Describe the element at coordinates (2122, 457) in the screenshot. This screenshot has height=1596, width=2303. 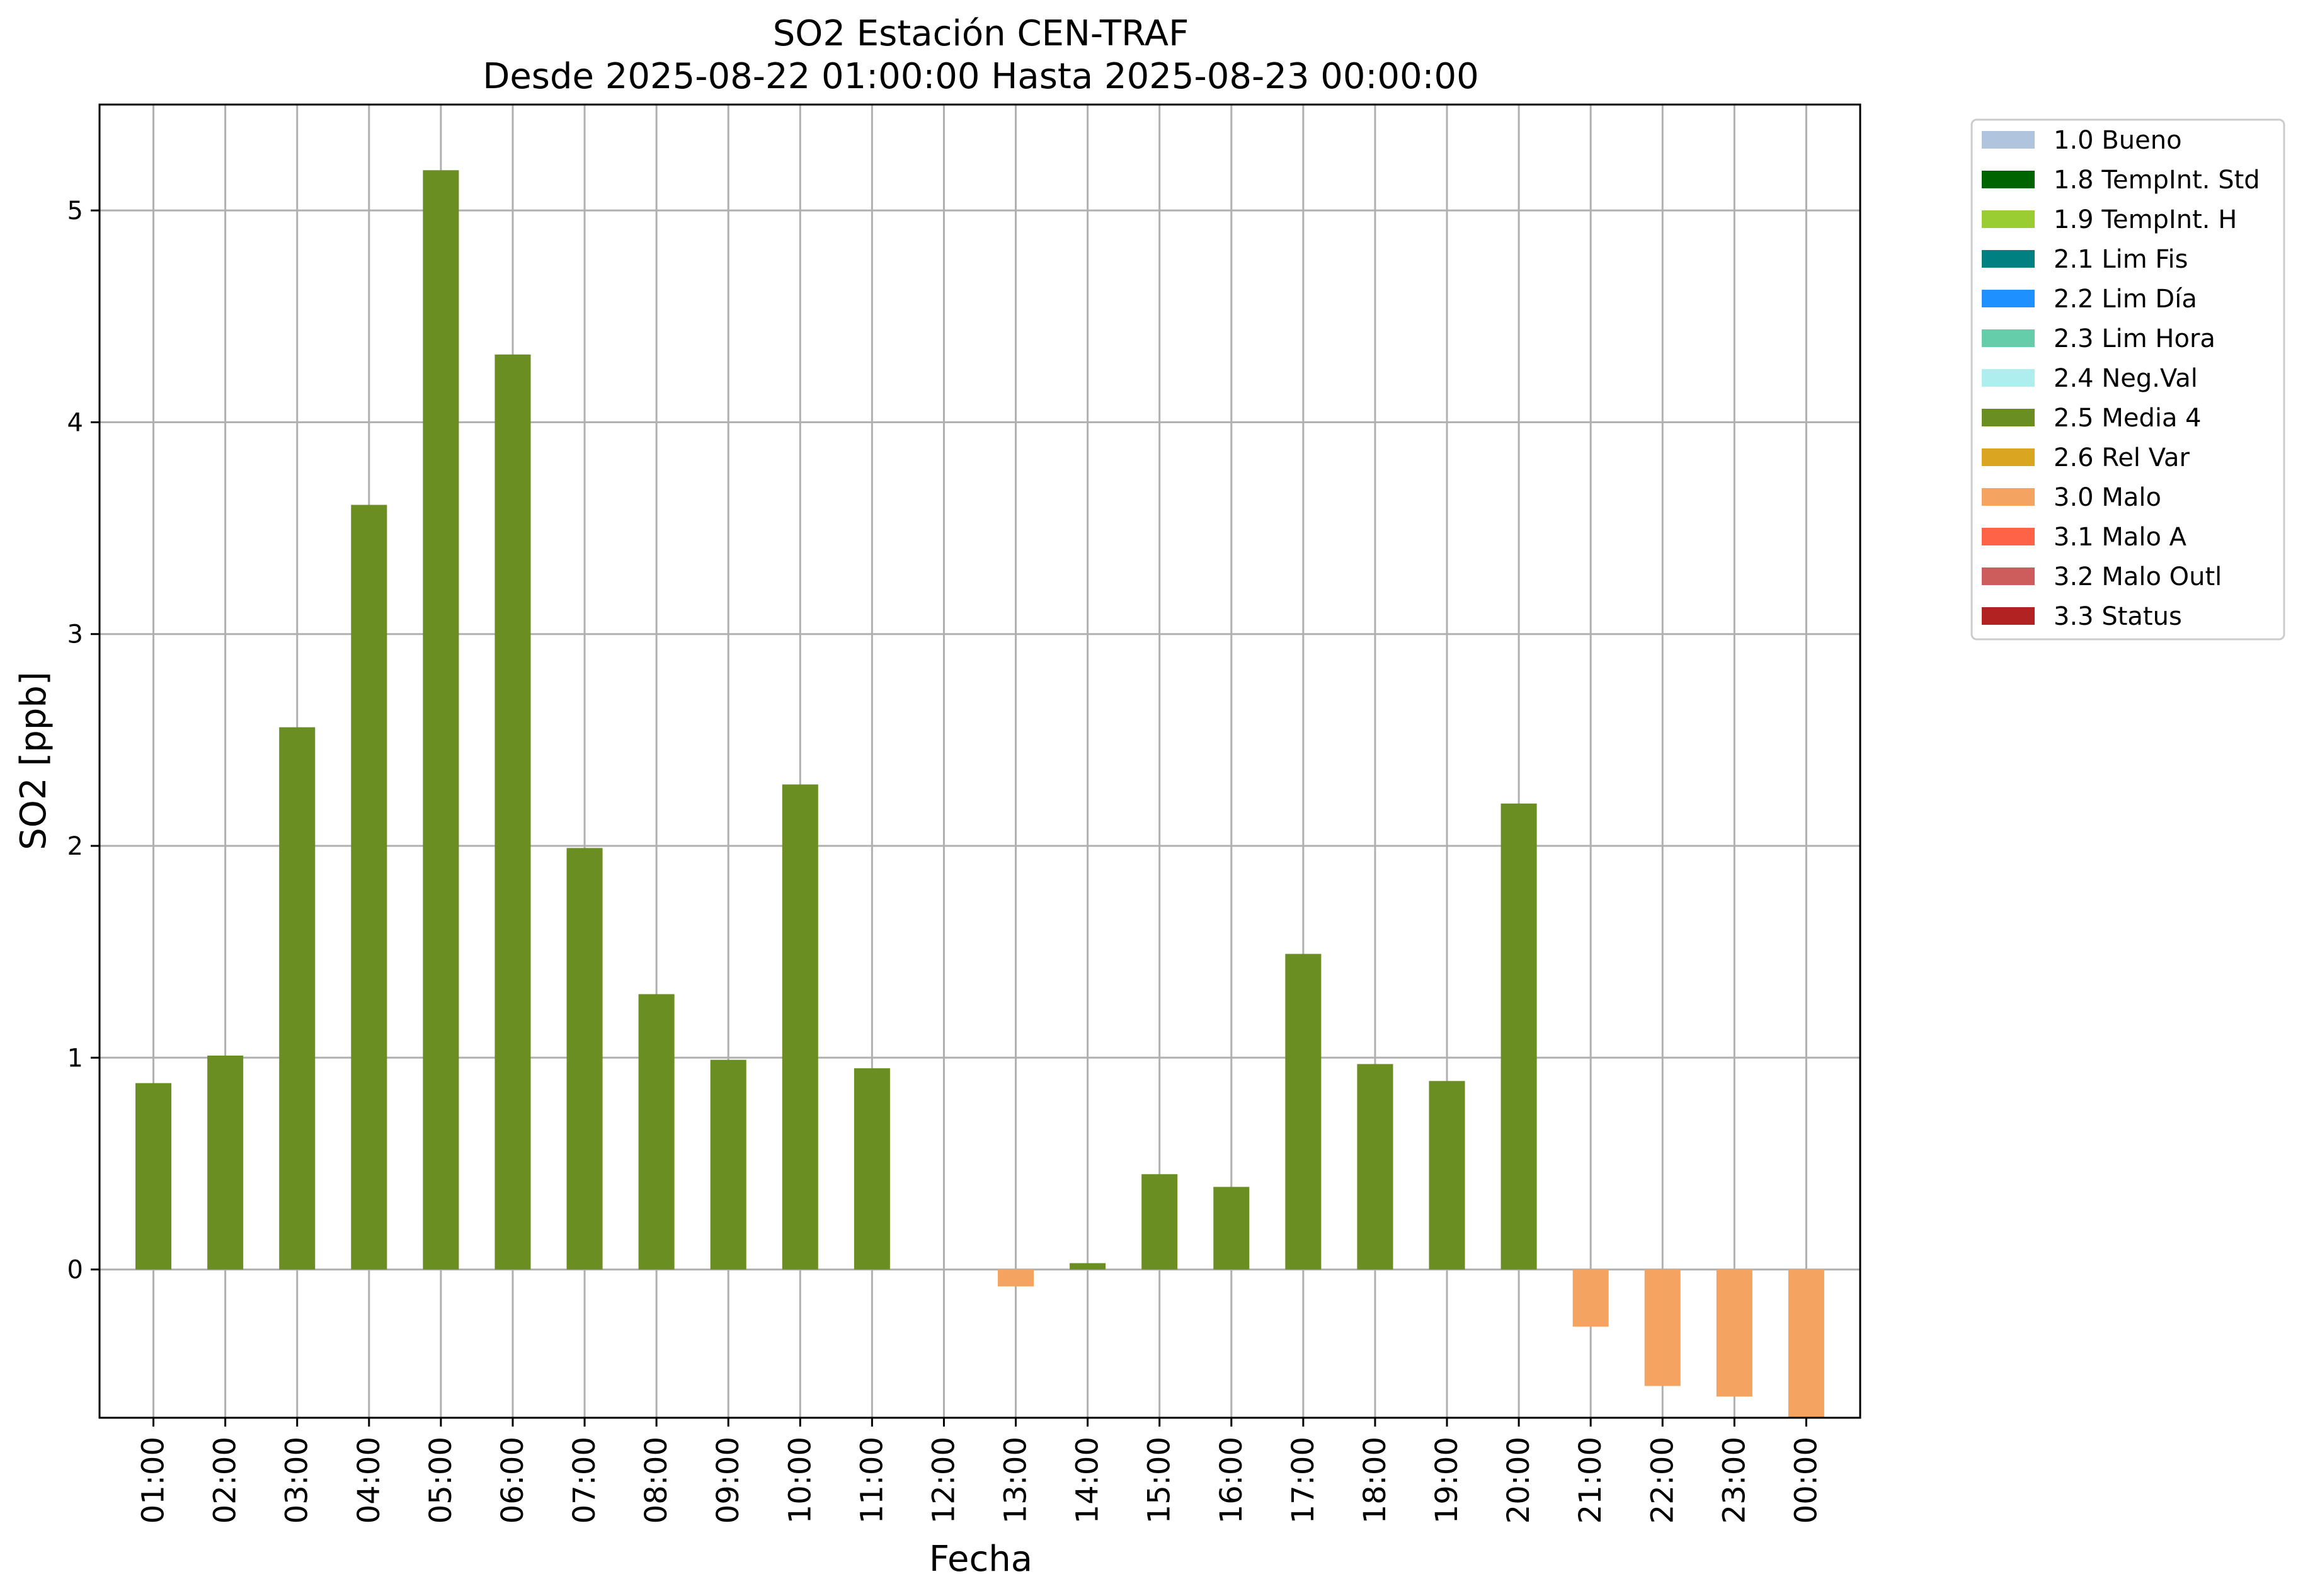
I see `legend-entry: 2.6 Rel Var` at that location.